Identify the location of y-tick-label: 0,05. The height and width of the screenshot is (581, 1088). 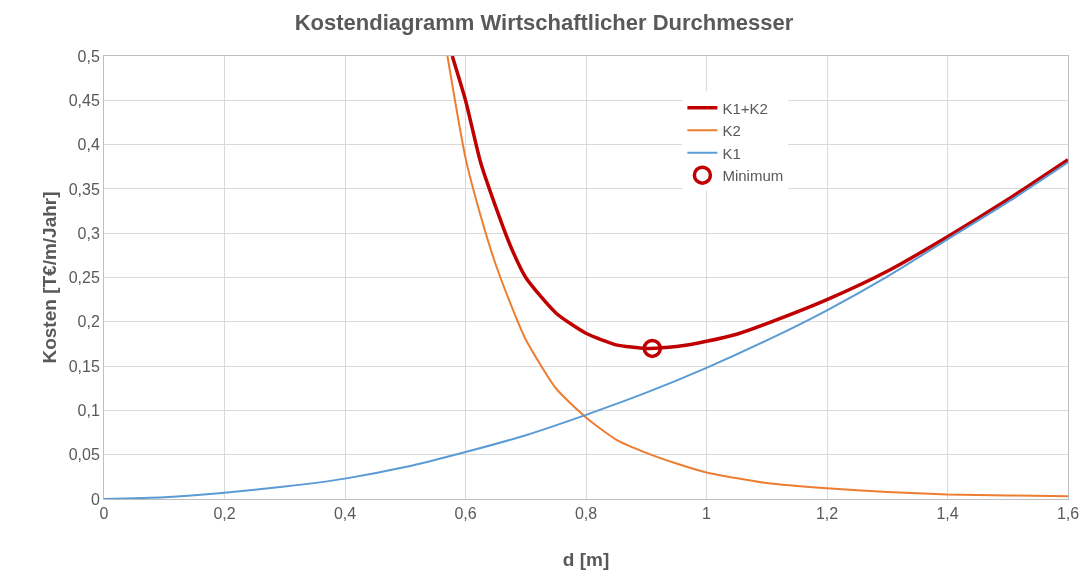
(84, 455).